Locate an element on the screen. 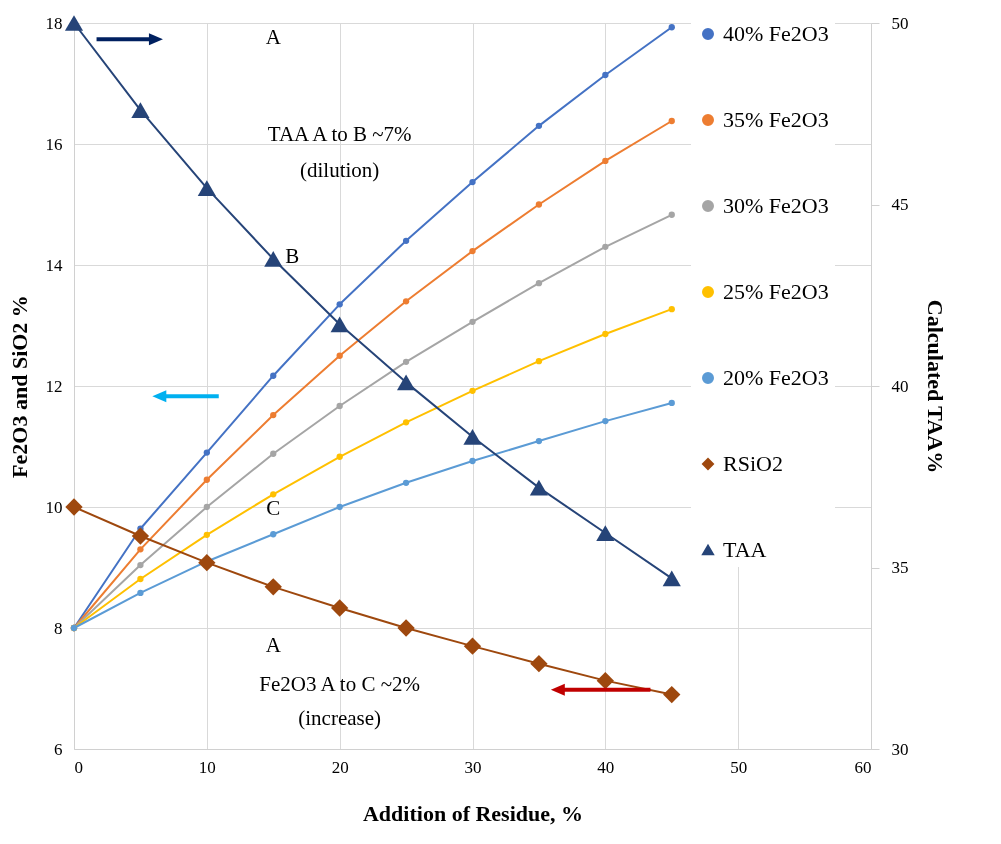 The image size is (1001, 844). y-tick-label: 14 is located at coordinates (54, 265).